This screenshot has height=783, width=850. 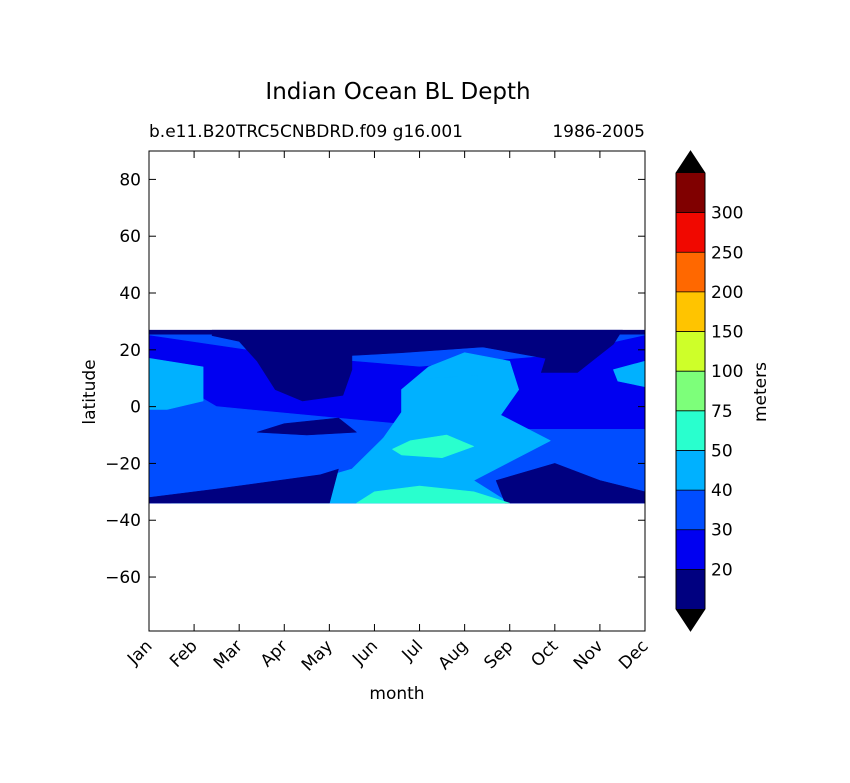 I want to click on colorbar-tick-label: 40, so click(x=722, y=491).